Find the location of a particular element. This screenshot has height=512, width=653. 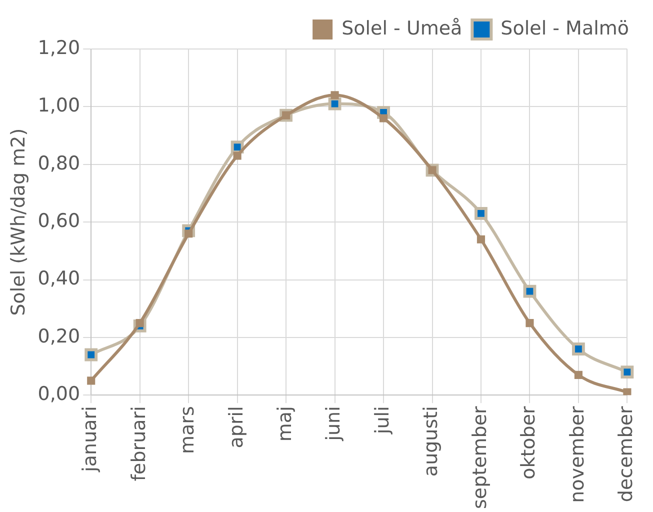

y-tick-label: 0,00 is located at coordinates (59, 394).